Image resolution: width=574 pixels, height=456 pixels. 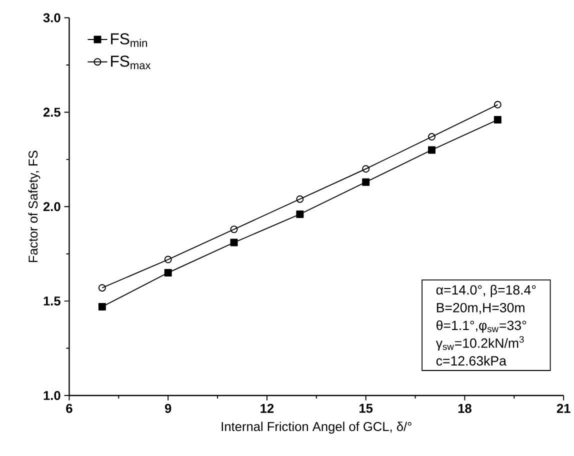 What do you see at coordinates (480, 308) in the screenshot?
I see `annotation: B=20m,H=30m` at bounding box center [480, 308].